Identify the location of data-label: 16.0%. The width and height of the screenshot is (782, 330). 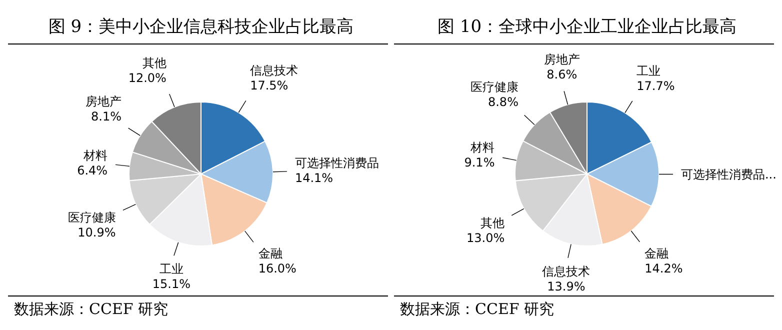
(277, 269).